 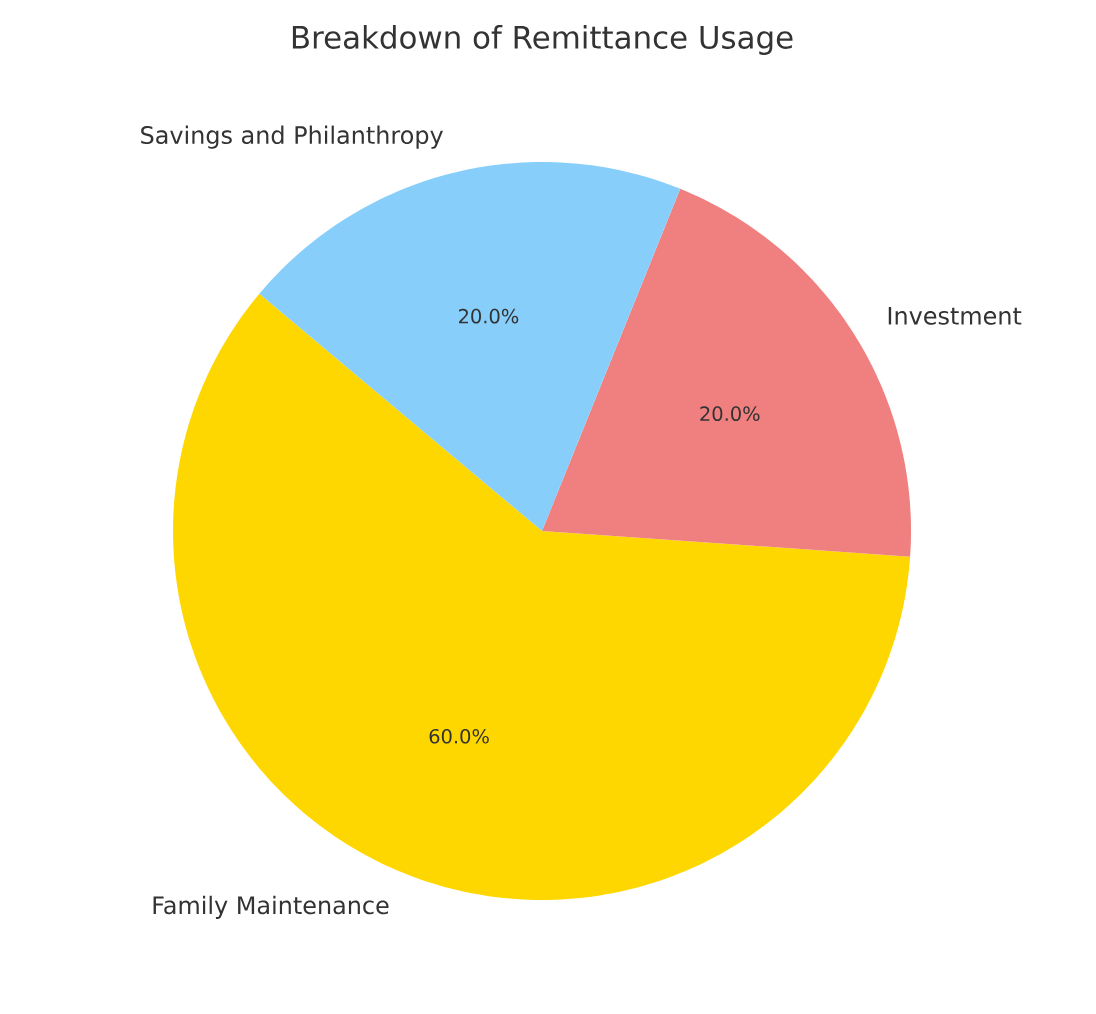 What do you see at coordinates (459, 736) in the screenshot?
I see `data-label: 60.0%` at bounding box center [459, 736].